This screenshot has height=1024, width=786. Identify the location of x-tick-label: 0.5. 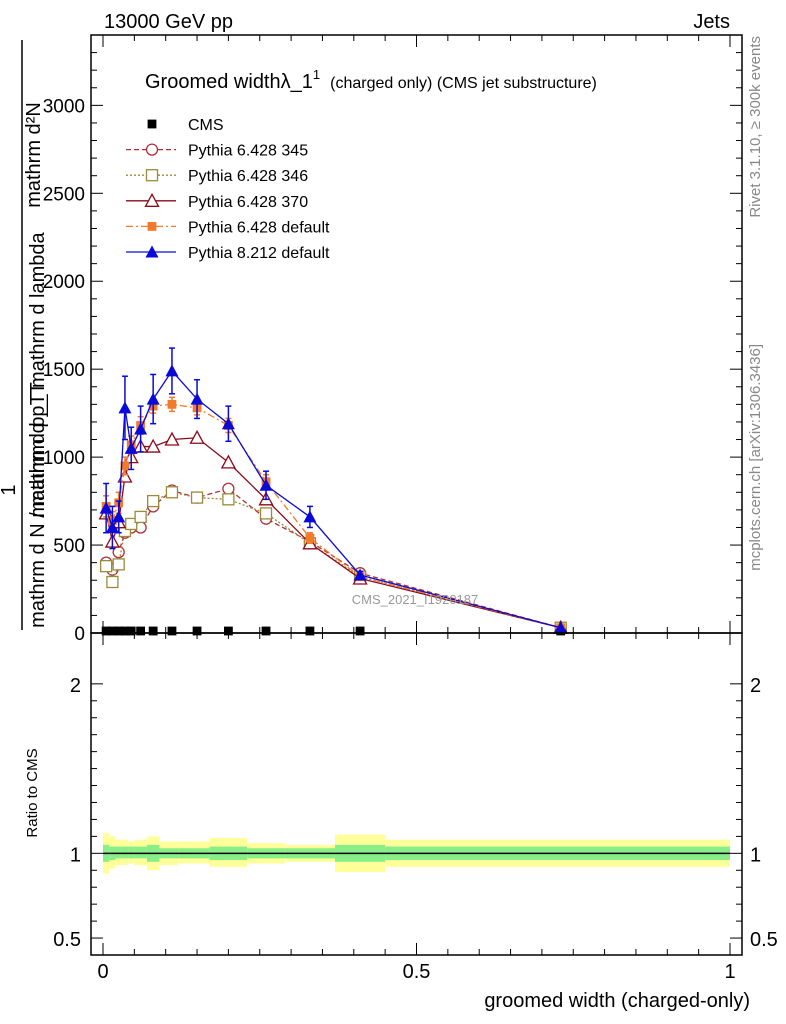
(417, 972).